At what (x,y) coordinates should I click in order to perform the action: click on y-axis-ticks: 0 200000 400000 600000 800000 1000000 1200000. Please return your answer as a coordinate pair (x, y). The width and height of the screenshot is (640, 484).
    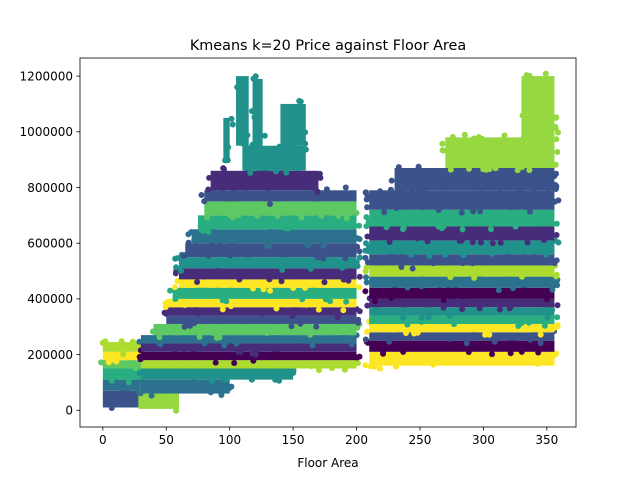
    Looking at the image, I should click on (50, 243).